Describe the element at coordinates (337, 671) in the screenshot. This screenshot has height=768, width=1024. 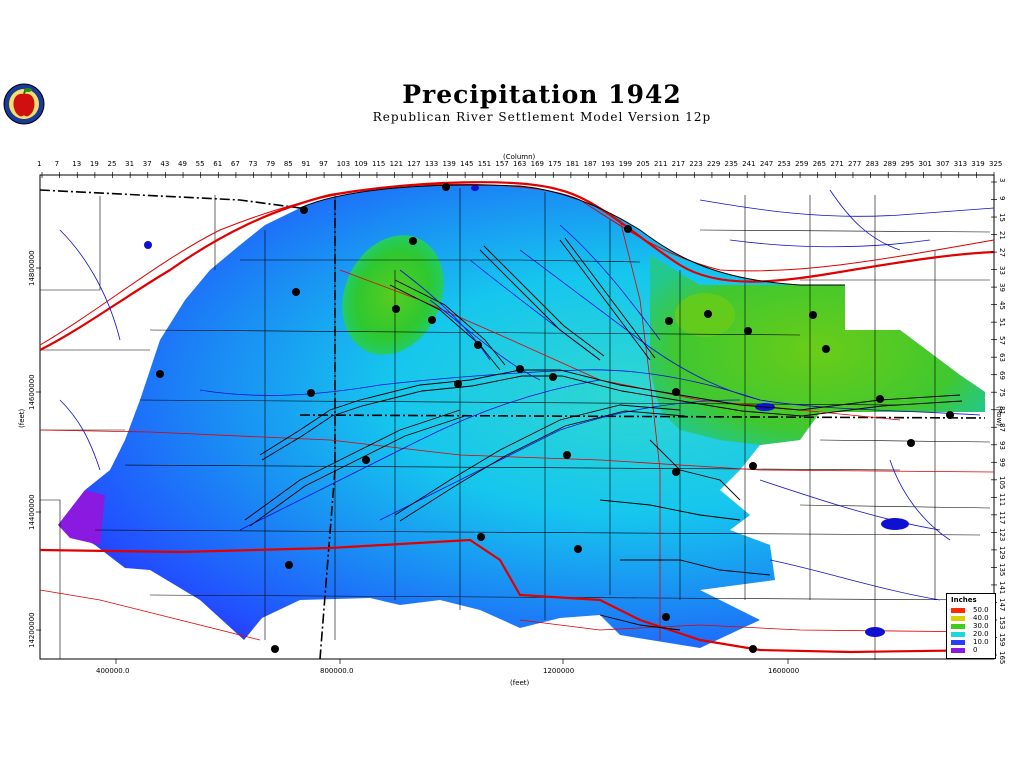
I see `x-tick-label: 800000.0` at that location.